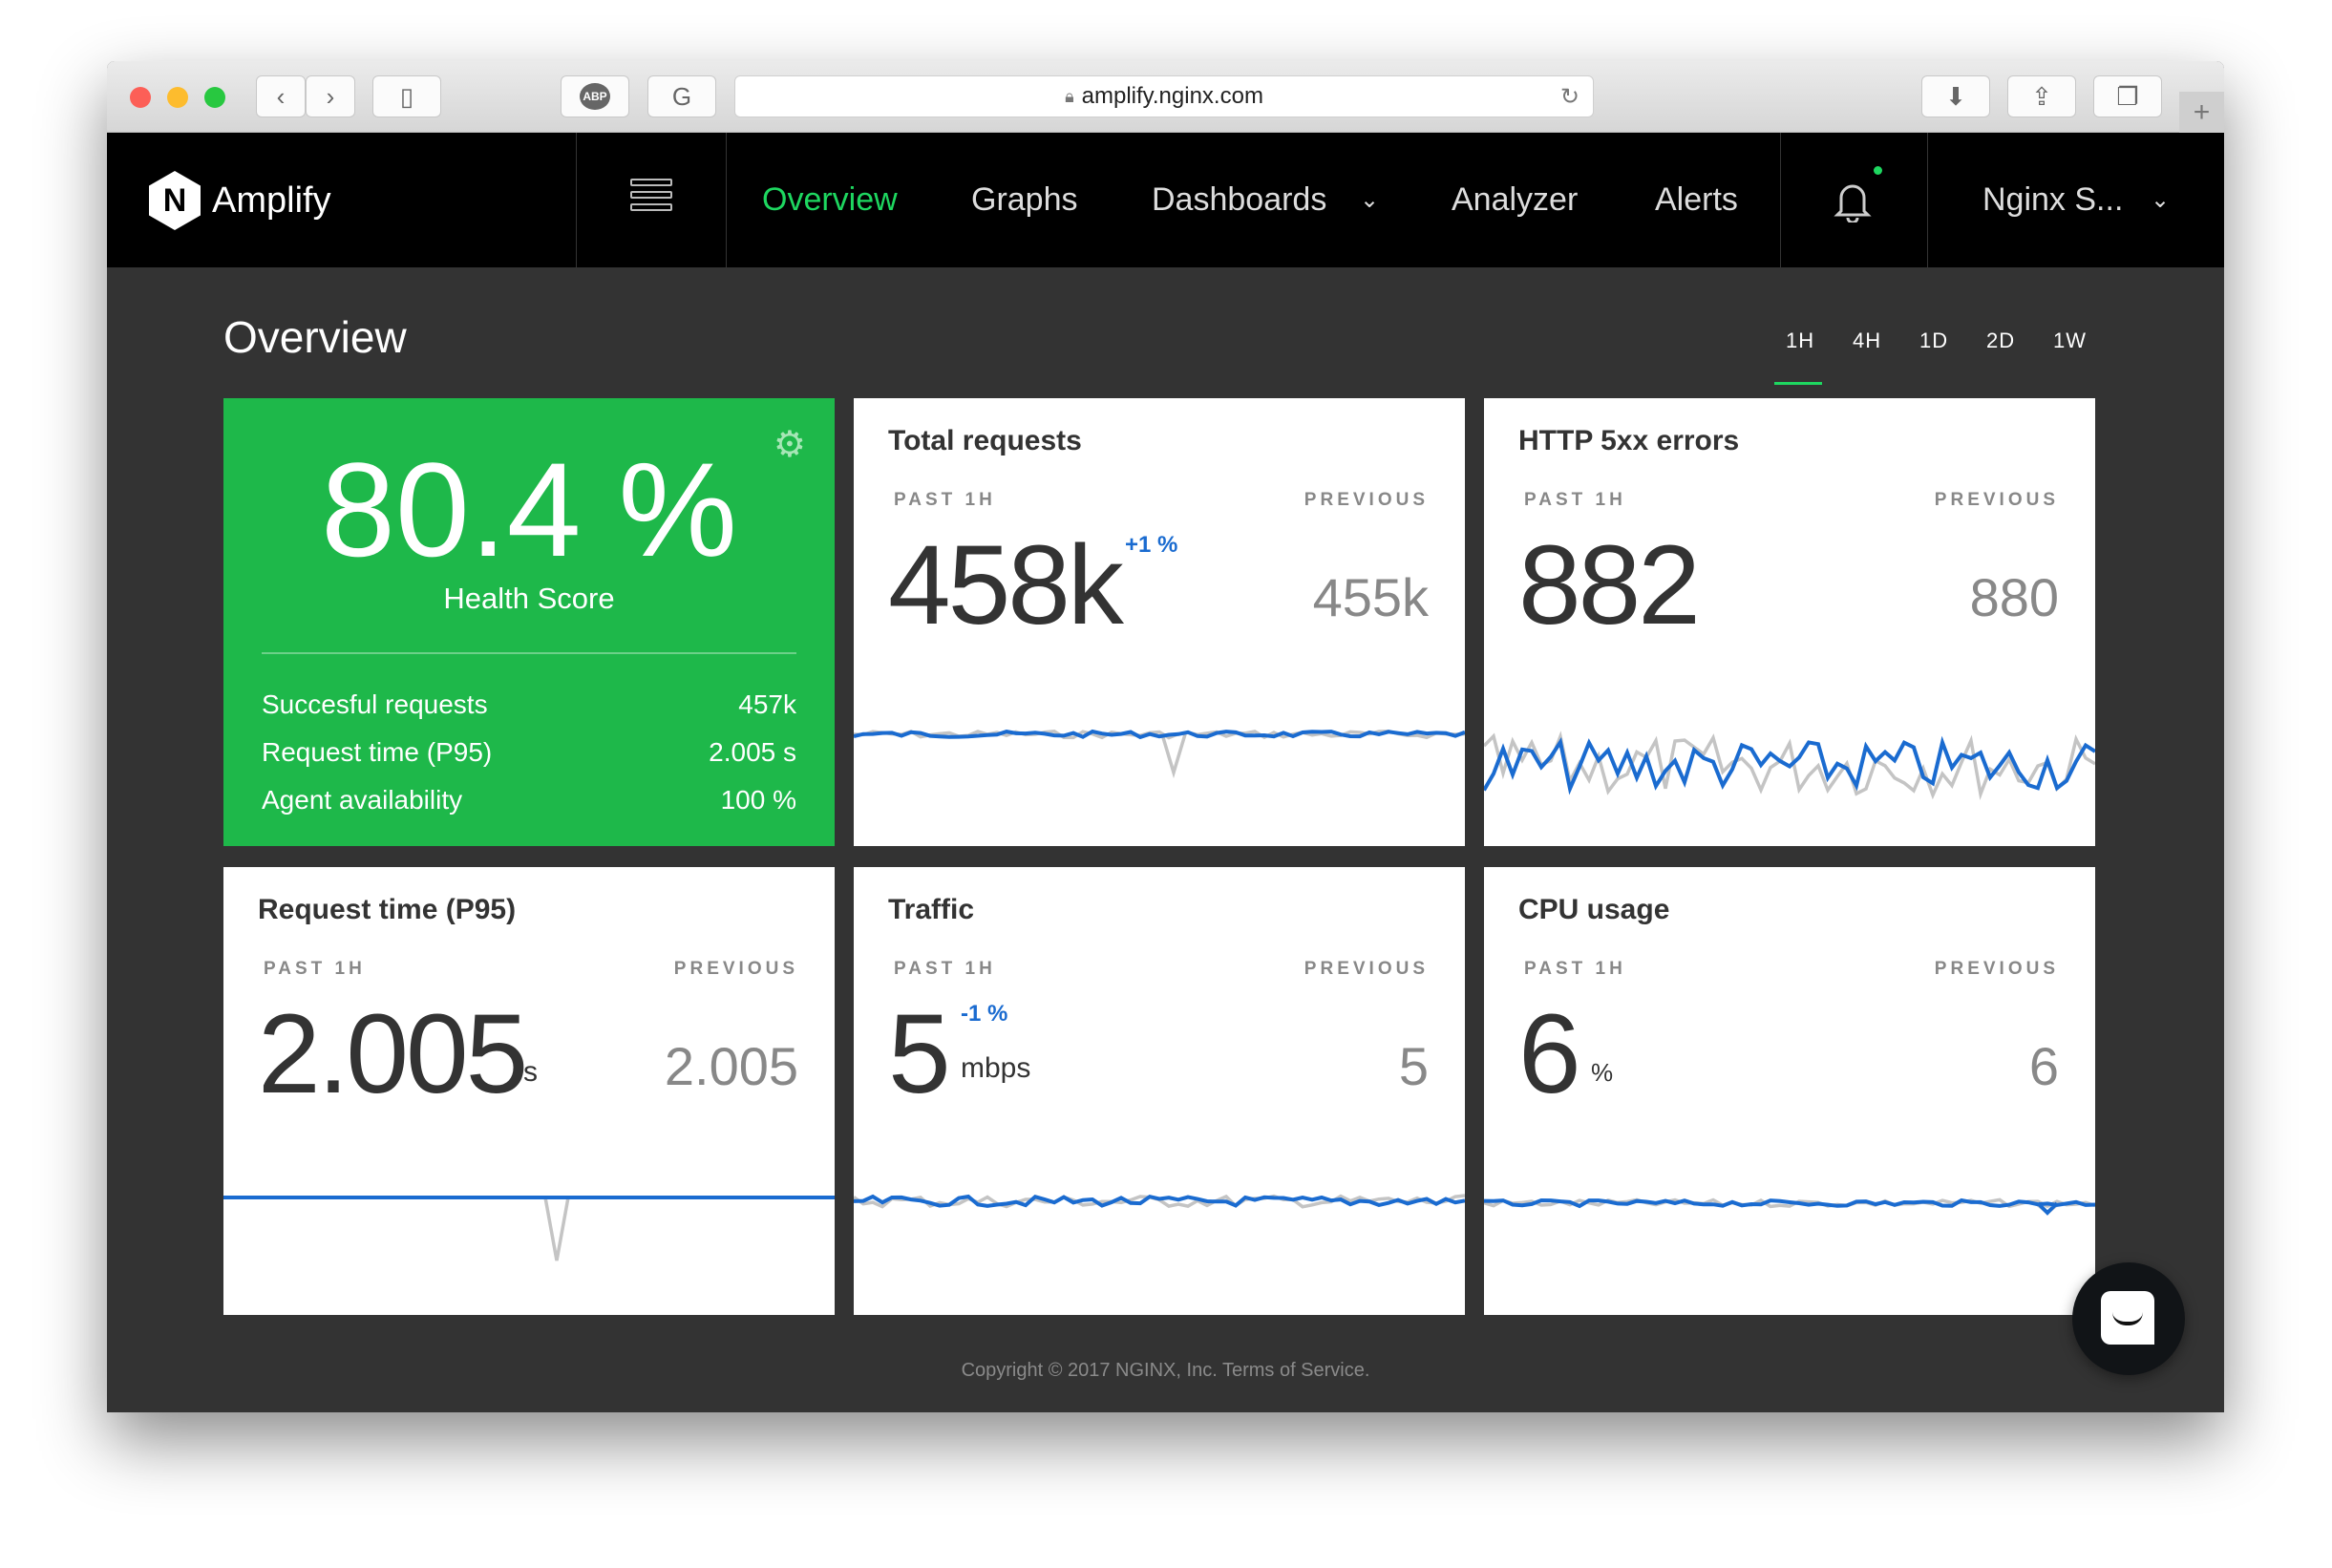 This screenshot has width=2332, height=1568. What do you see at coordinates (1550, 1054) in the screenshot?
I see `current-value: 6` at bounding box center [1550, 1054].